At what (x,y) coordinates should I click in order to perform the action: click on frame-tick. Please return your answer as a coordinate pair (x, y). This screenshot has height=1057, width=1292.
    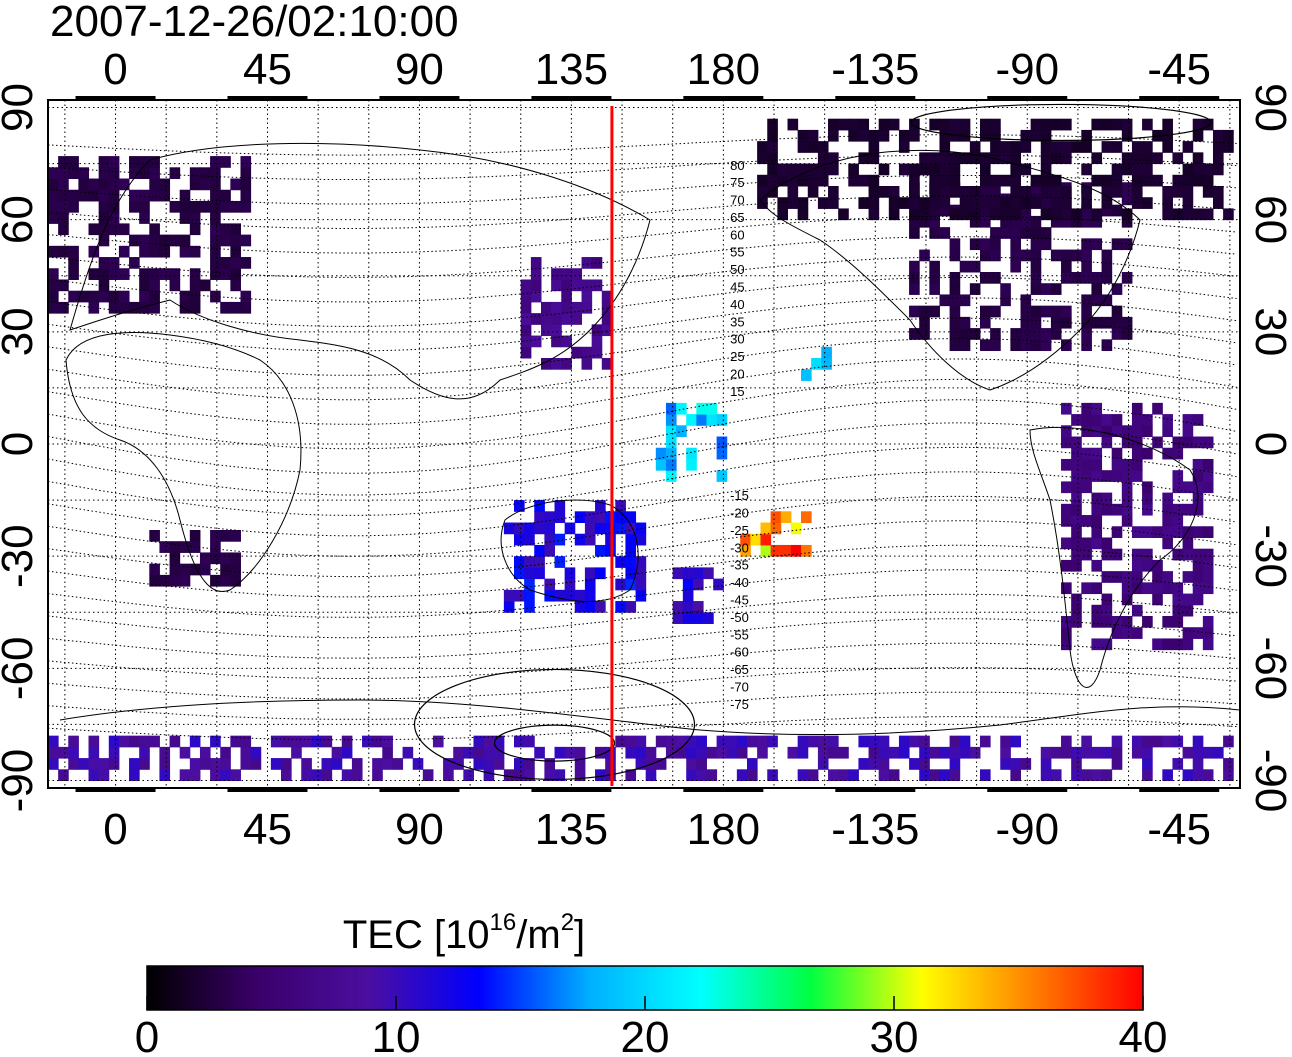
    Looking at the image, I should click on (1179, 789).